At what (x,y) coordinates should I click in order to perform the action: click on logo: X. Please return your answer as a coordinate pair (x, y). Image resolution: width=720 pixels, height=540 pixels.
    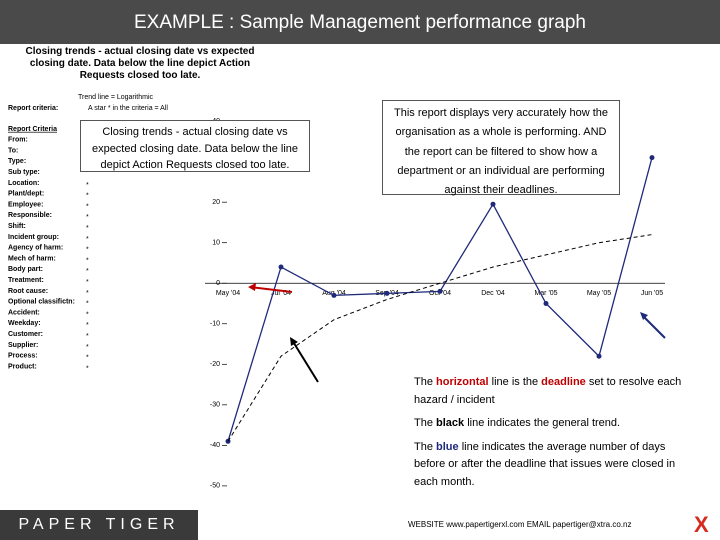
    Looking at the image, I should click on (701, 524).